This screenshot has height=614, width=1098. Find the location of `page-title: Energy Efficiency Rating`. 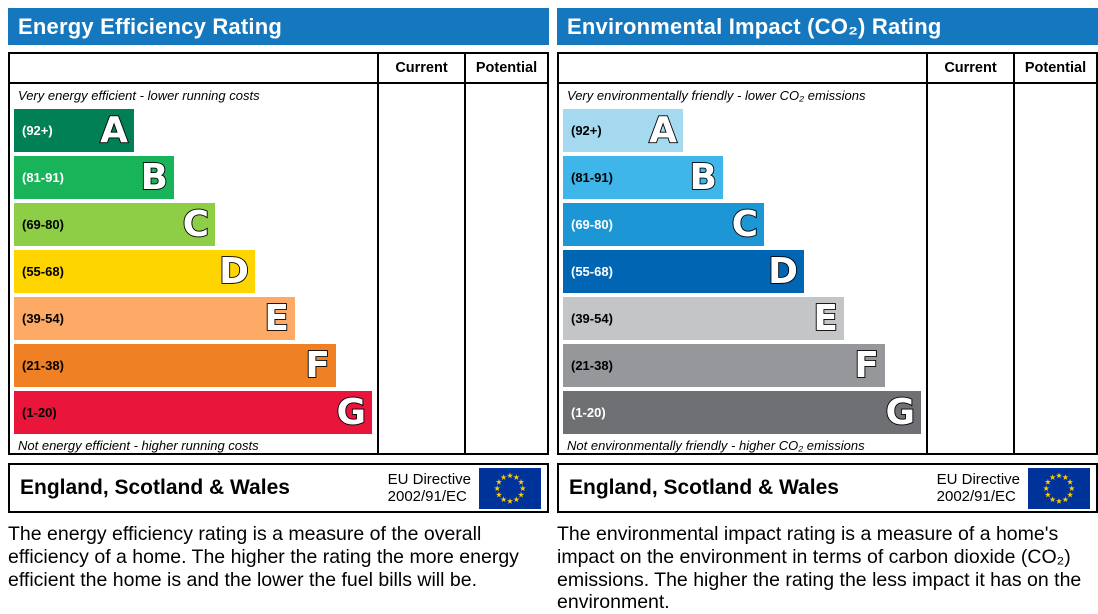

page-title: Energy Efficiency Rating is located at coordinates (150, 26).